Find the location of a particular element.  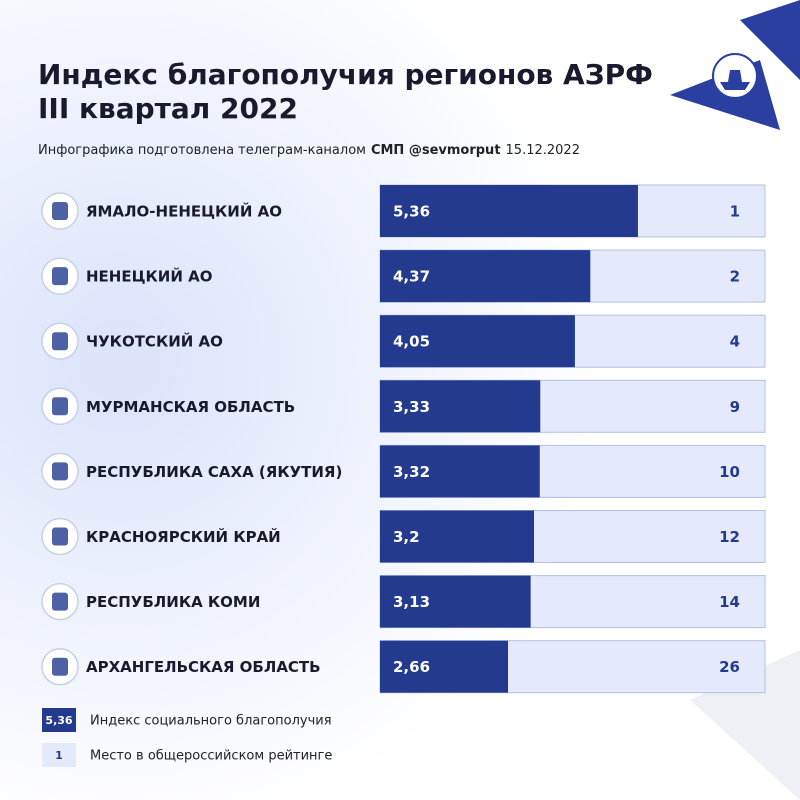

value-label: 5,36 is located at coordinates (411, 212).